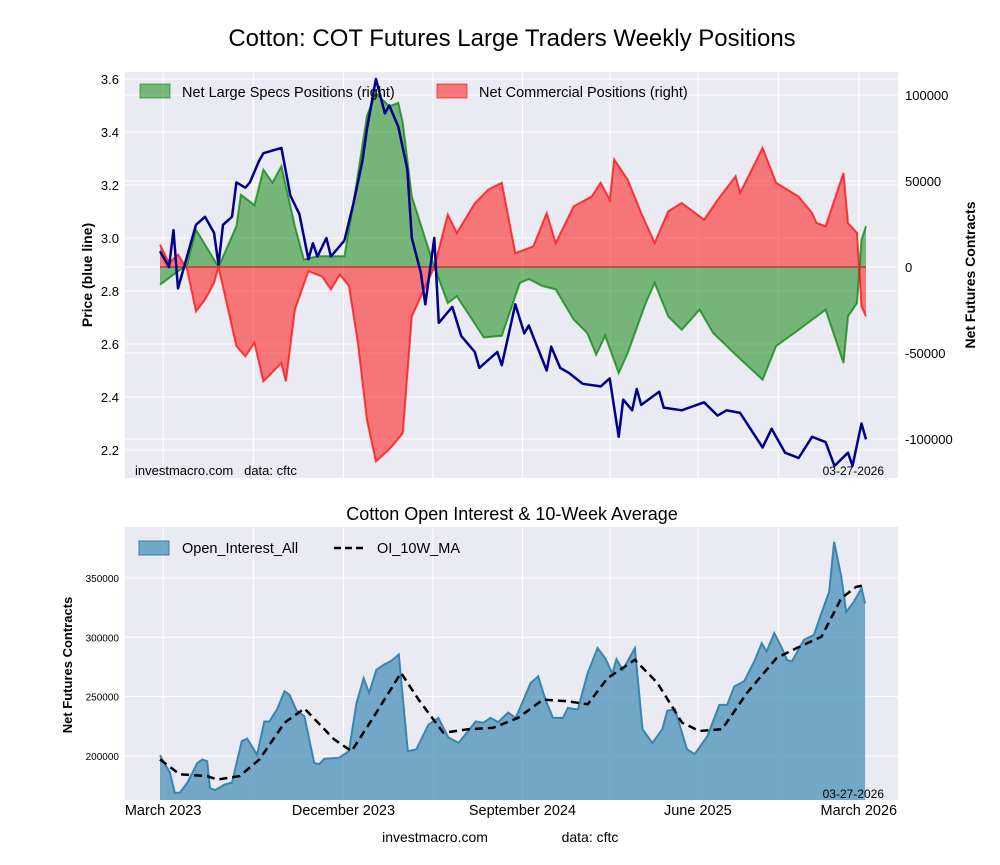 The height and width of the screenshot is (865, 1000). Describe the element at coordinates (925, 353) in the screenshot. I see `right-ytick-label: -50000` at that location.